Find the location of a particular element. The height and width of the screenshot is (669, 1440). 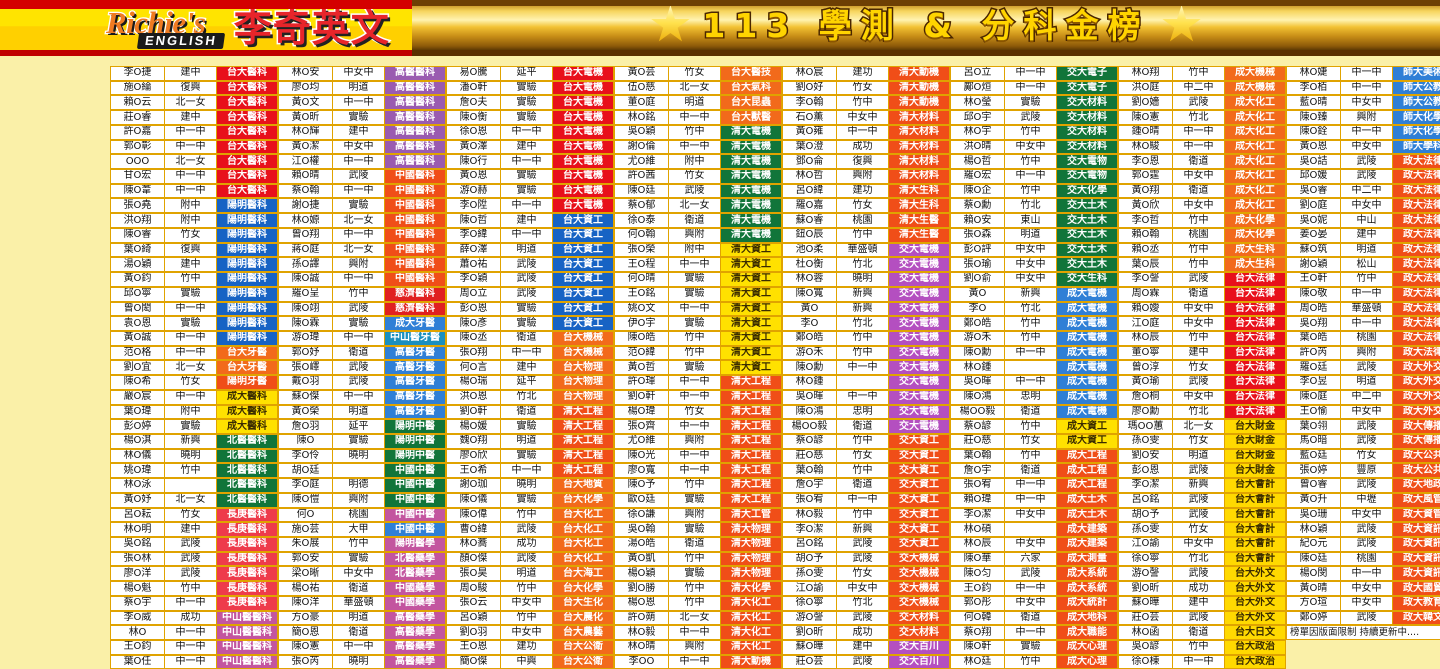

student-name: 姚O瑋 is located at coordinates (137, 471).